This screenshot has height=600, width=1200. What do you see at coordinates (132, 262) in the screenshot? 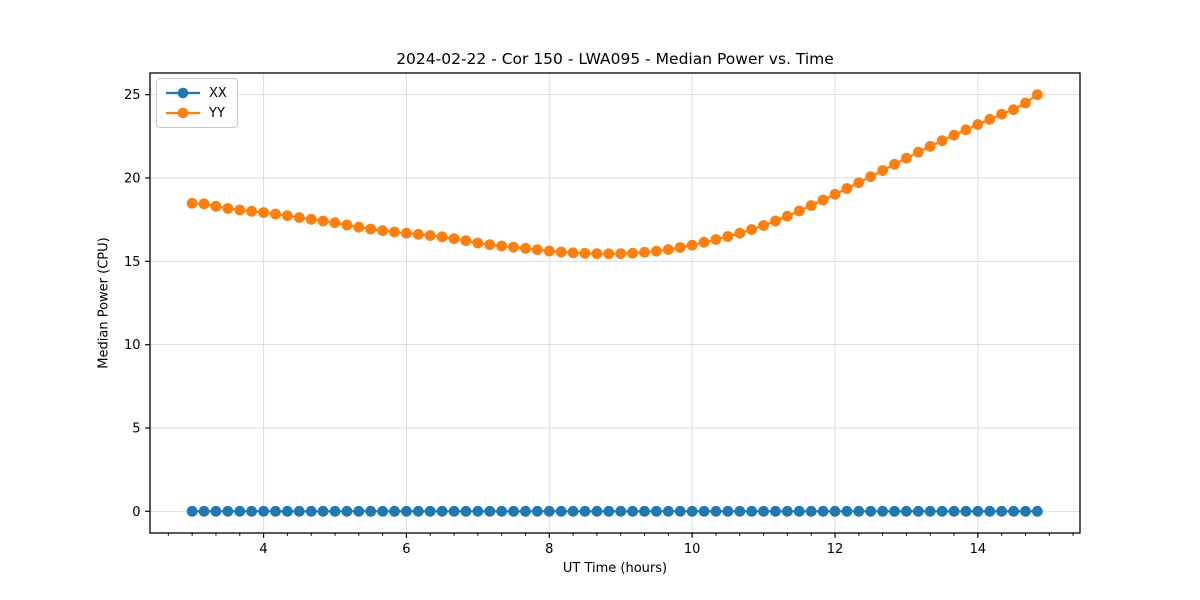
I see `y-tick-label: 15` at bounding box center [132, 262].